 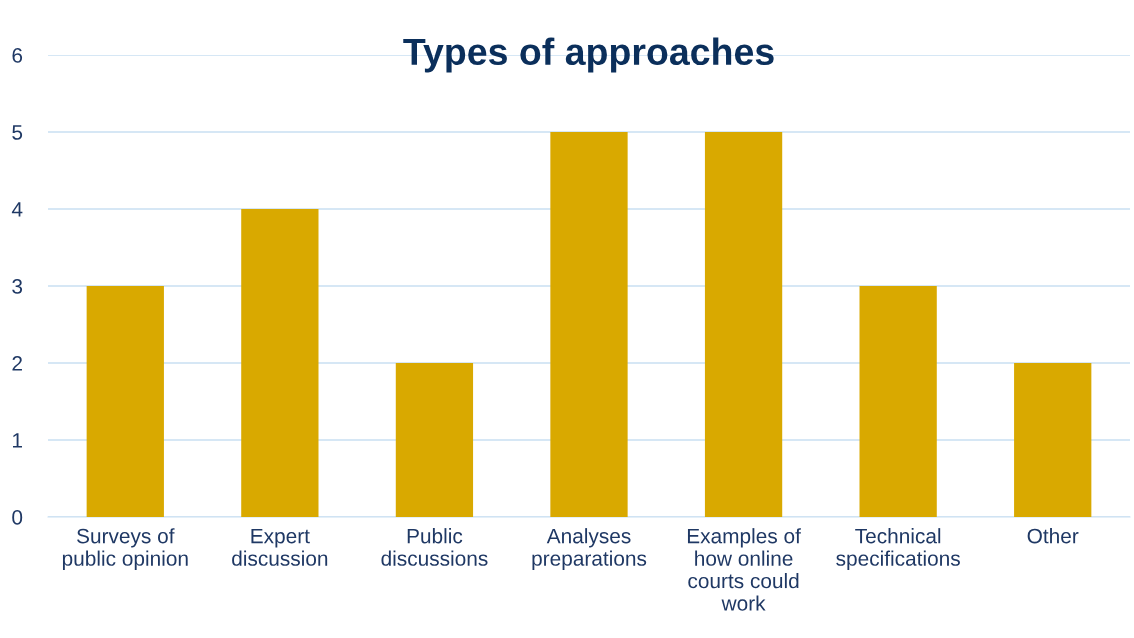 What do you see at coordinates (17, 517) in the screenshot?
I see `y-tick-label: 0` at bounding box center [17, 517].